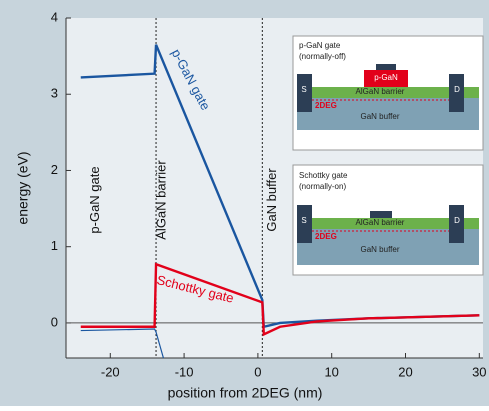  I want to click on y-axis-label: energy (eV), so click(23, 187).